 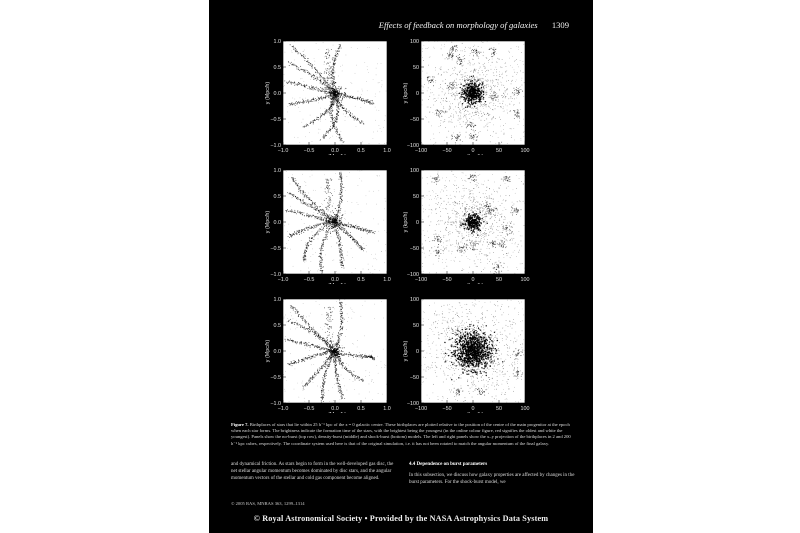 I want to click on copyright-line: © 2005 RAS, MNRAS 363, 1299–1314, so click(x=268, y=503).